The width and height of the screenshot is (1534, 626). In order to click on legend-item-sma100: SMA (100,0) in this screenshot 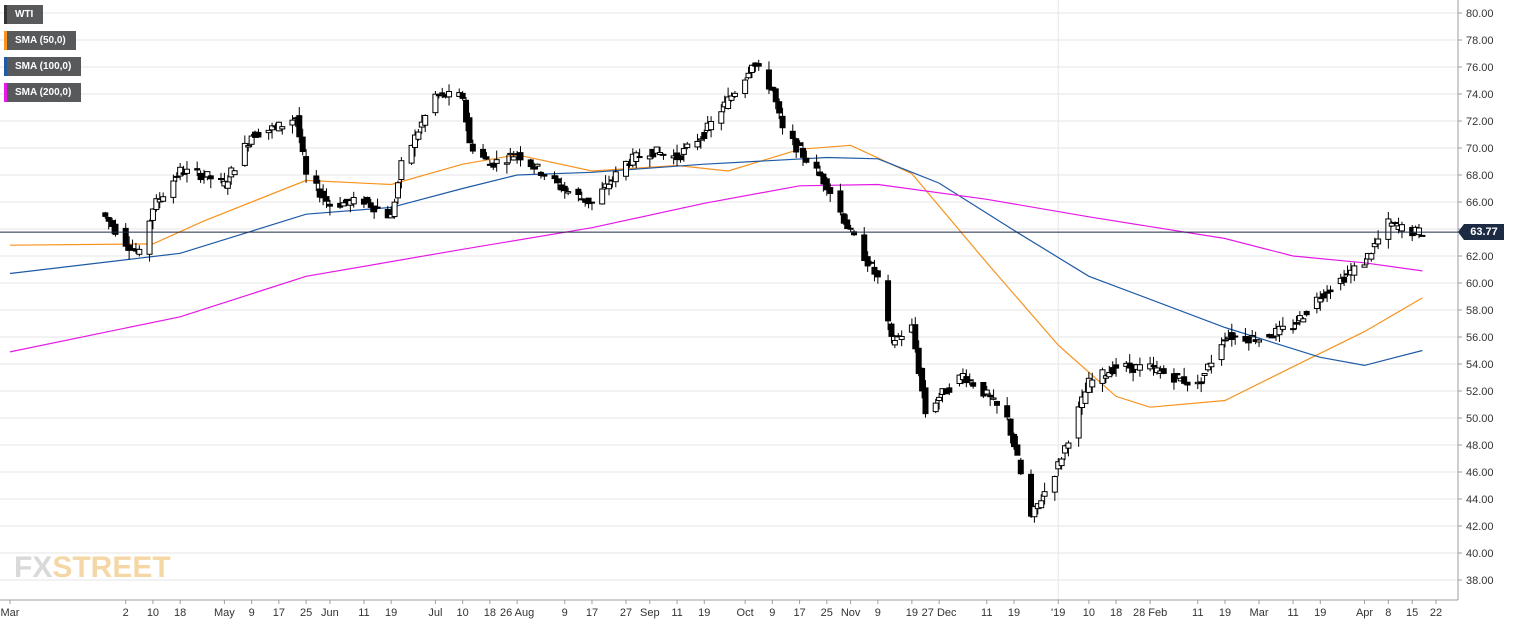, I will do `click(43, 66)`.